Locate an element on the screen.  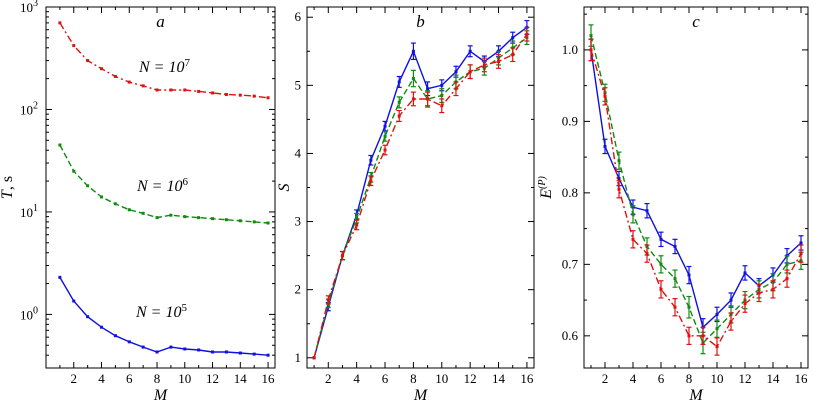
y-tick-label: 6 is located at coordinates (298, 16).